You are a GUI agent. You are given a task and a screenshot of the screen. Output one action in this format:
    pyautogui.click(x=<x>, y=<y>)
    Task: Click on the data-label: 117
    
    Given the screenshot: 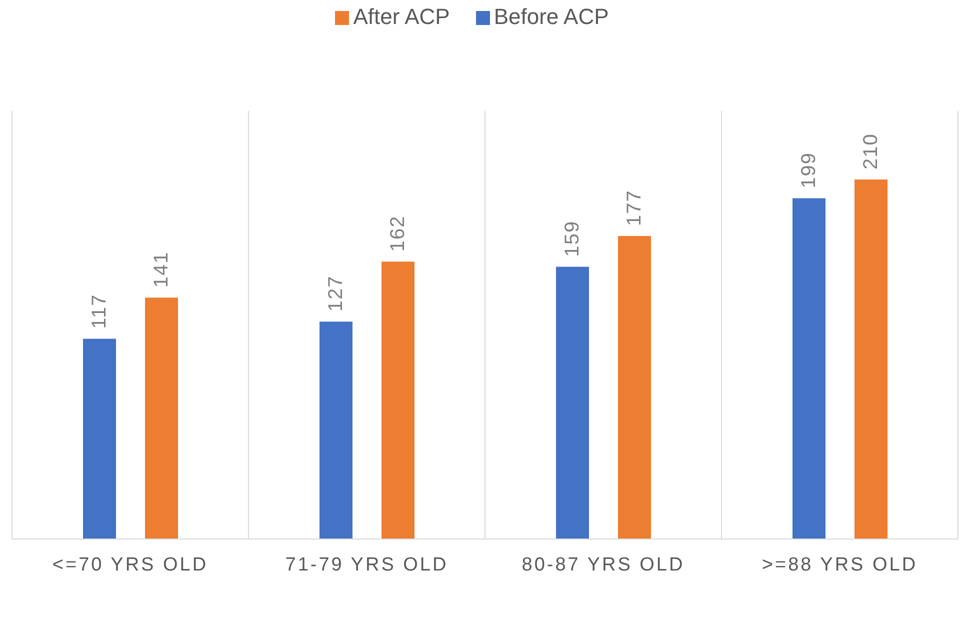 What is the action you would take?
    pyautogui.click(x=99, y=311)
    